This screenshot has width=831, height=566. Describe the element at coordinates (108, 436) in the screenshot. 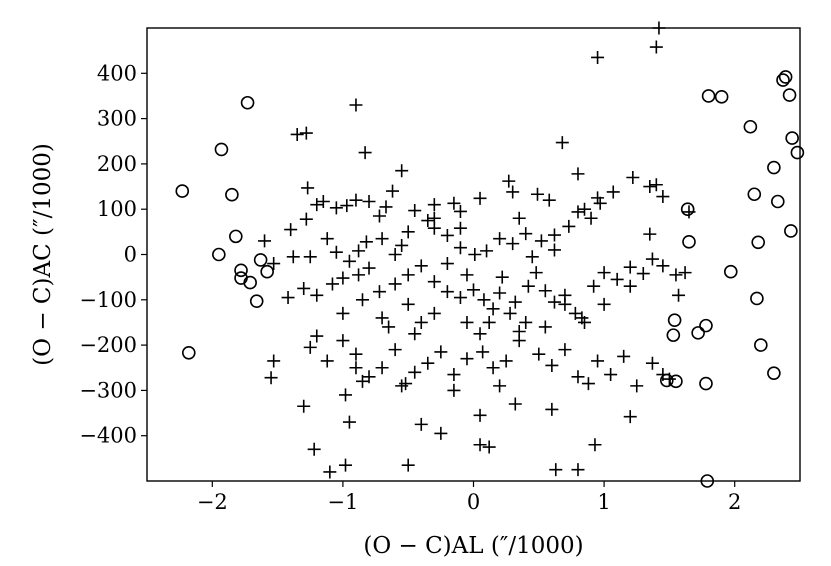

I see `y-tick-label: −400` at that location.